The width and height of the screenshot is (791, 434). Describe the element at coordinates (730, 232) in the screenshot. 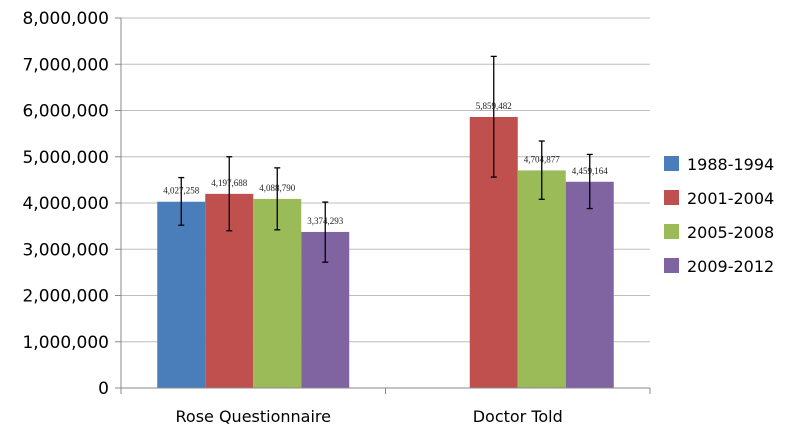

I see `legend-label: 2005-2008` at that location.